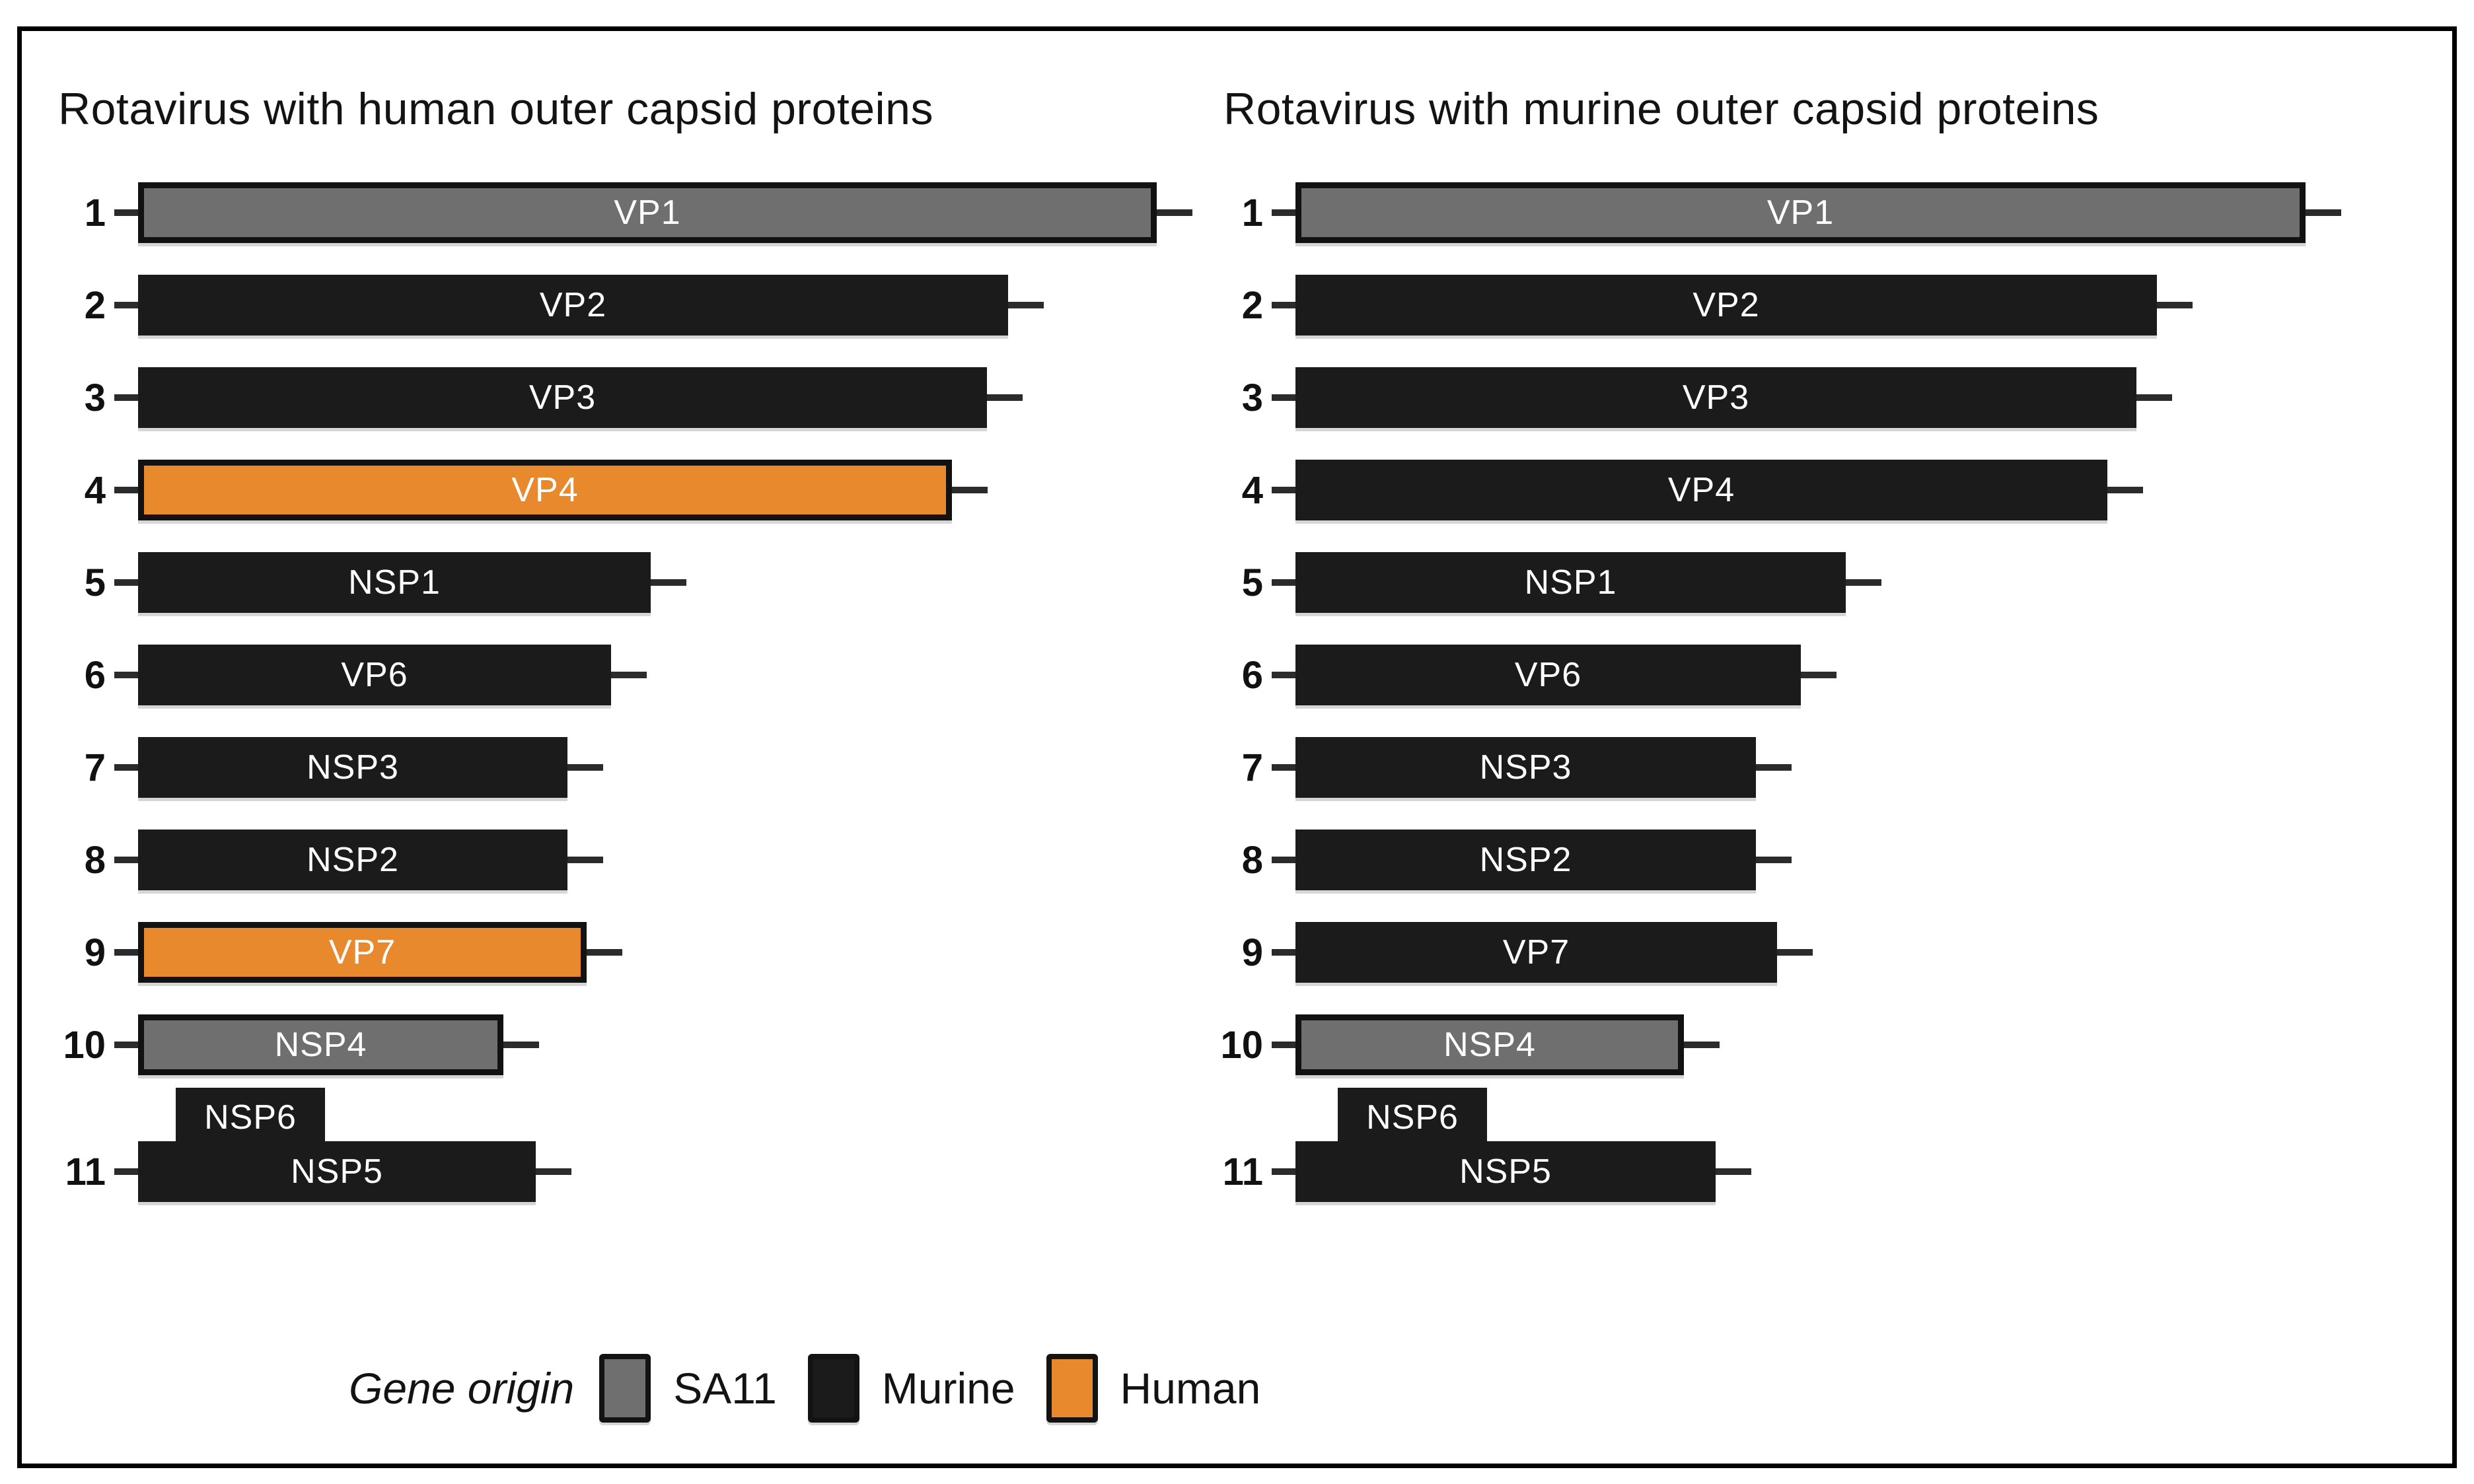 This screenshot has height=1484, width=2474. Describe the element at coordinates (95, 675) in the screenshot. I see `segment-number: 6` at that location.